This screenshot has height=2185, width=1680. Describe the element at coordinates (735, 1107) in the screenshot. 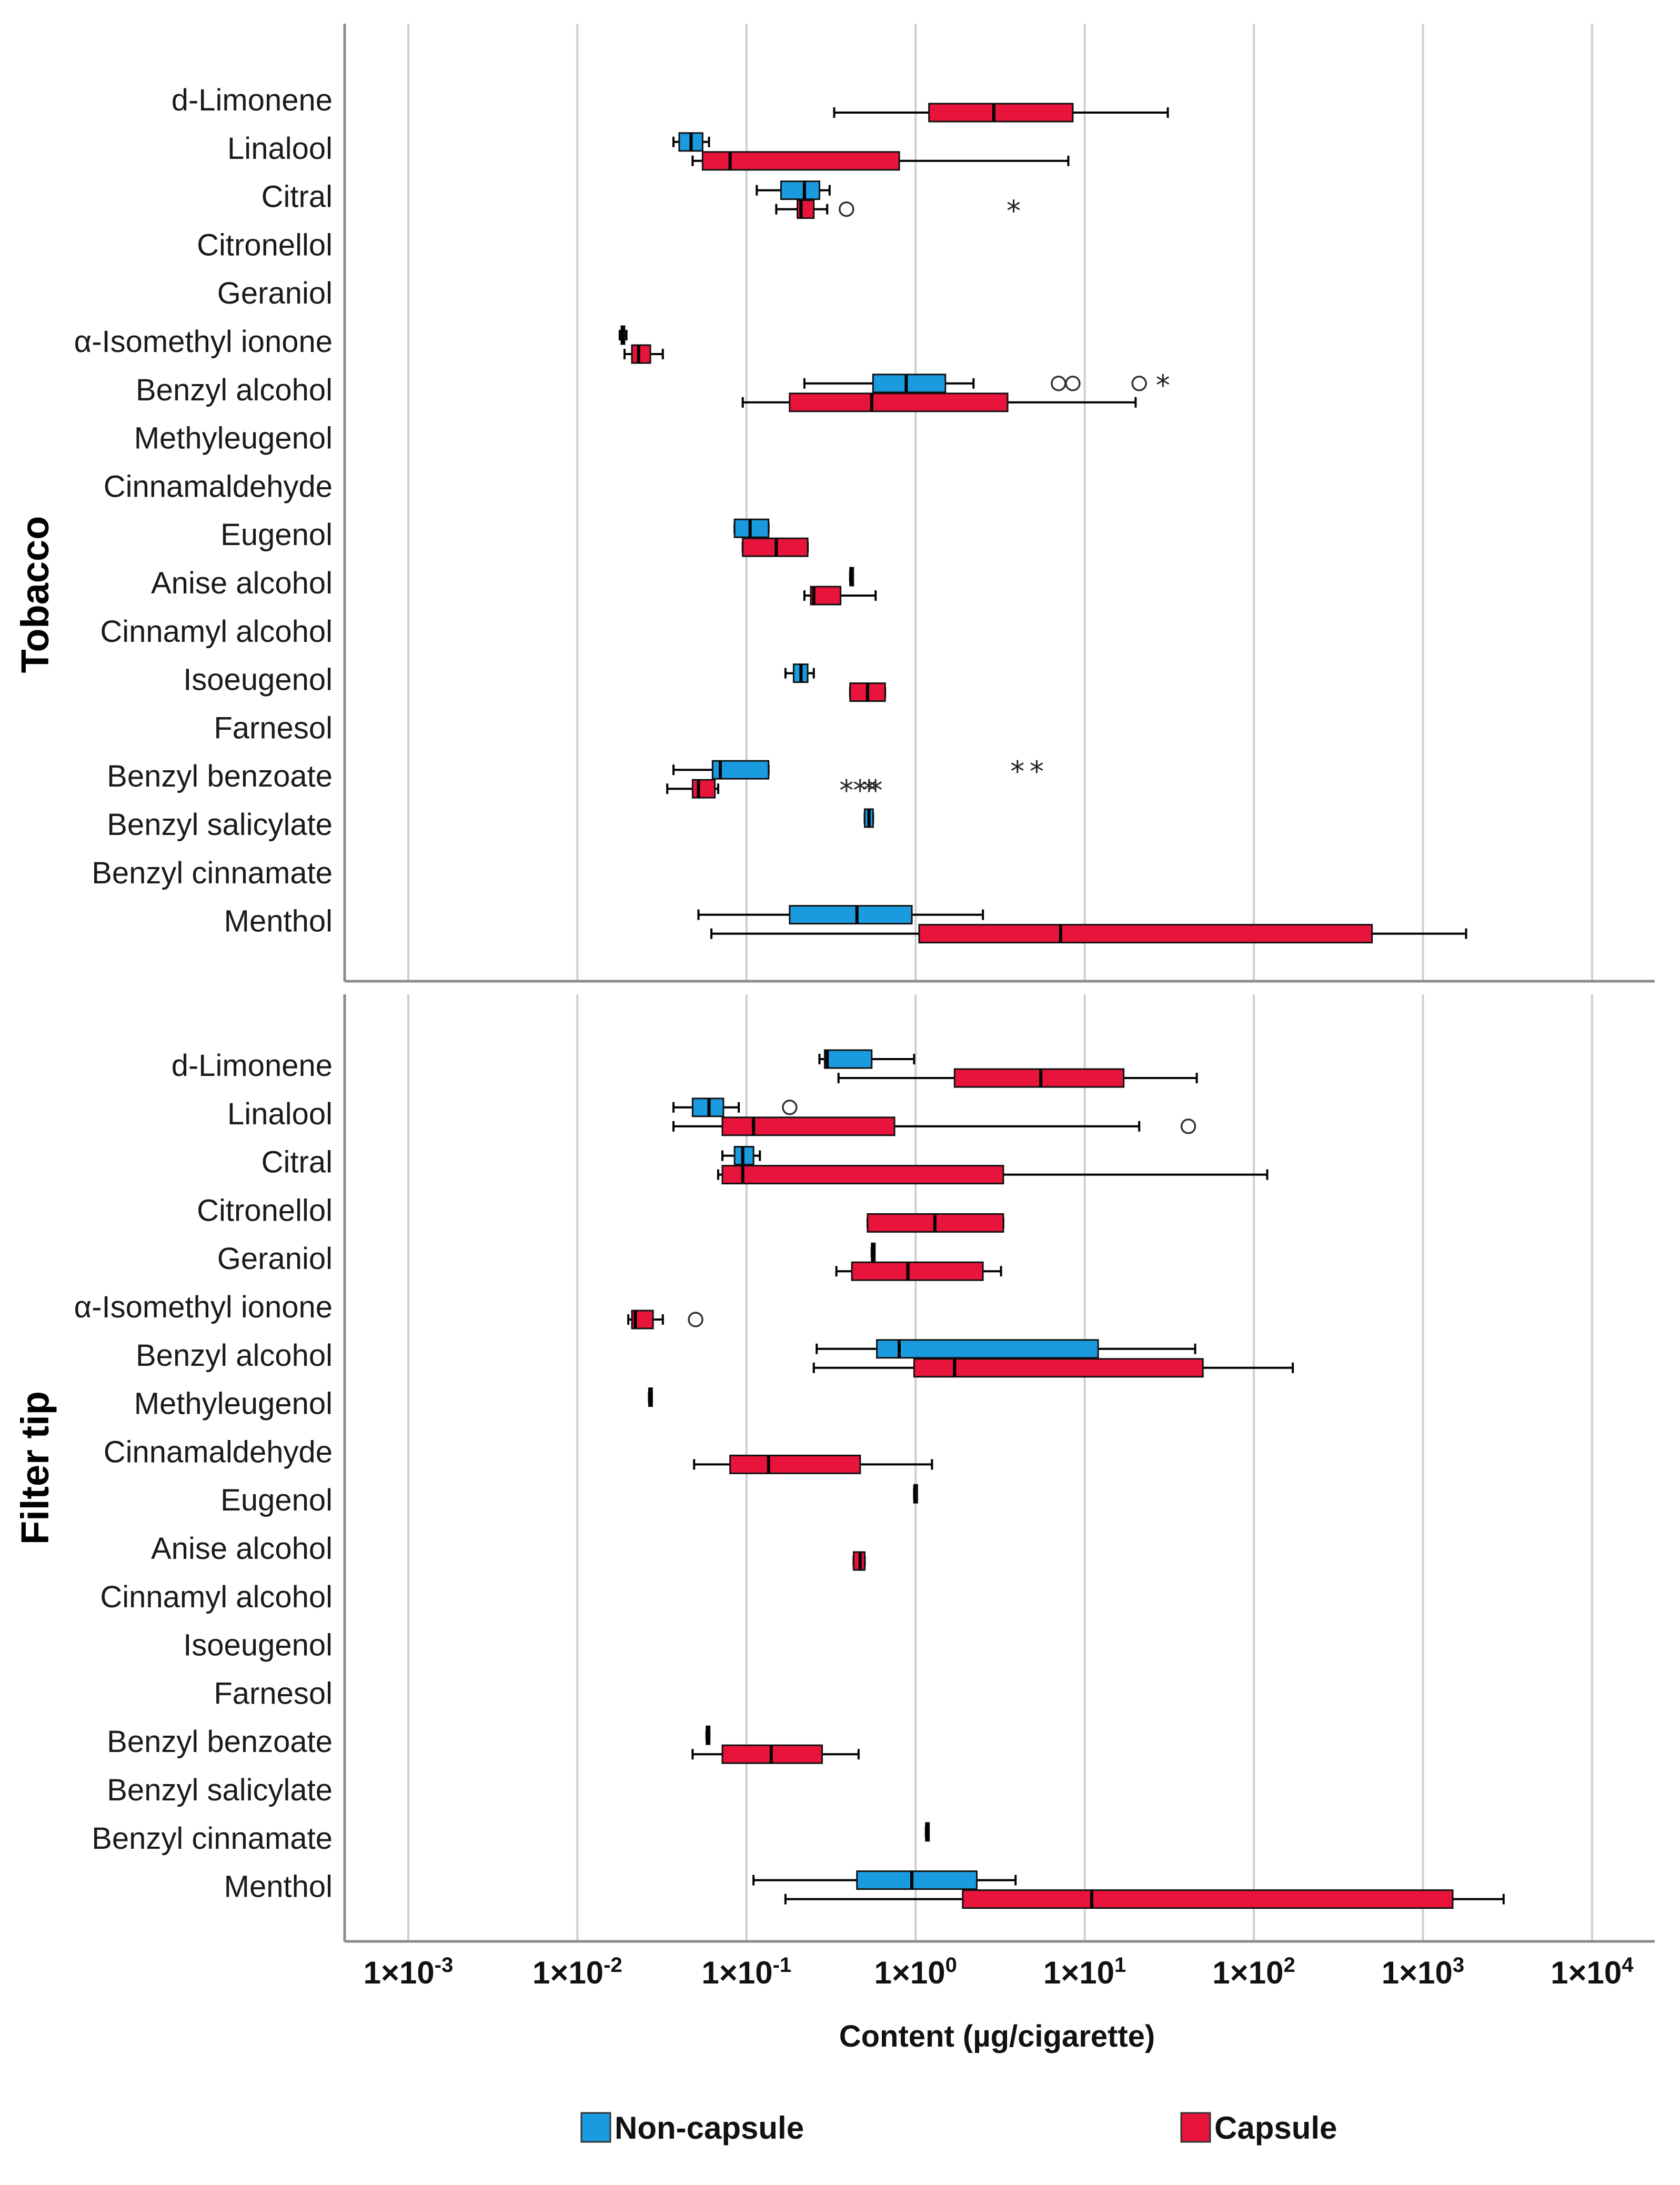

I see `box-filter-tip-non-capsule-linalool` at that location.